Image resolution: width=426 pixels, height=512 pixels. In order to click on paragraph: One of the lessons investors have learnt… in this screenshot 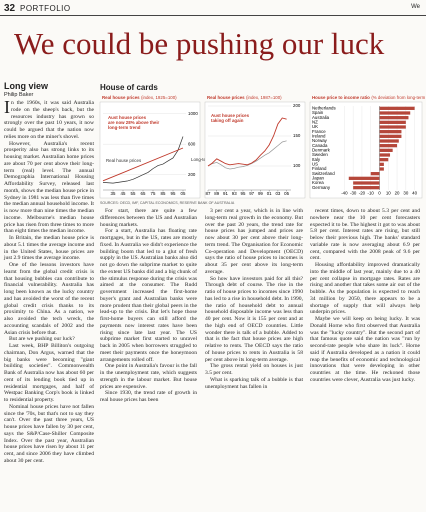, I will do `click(49, 299)`.